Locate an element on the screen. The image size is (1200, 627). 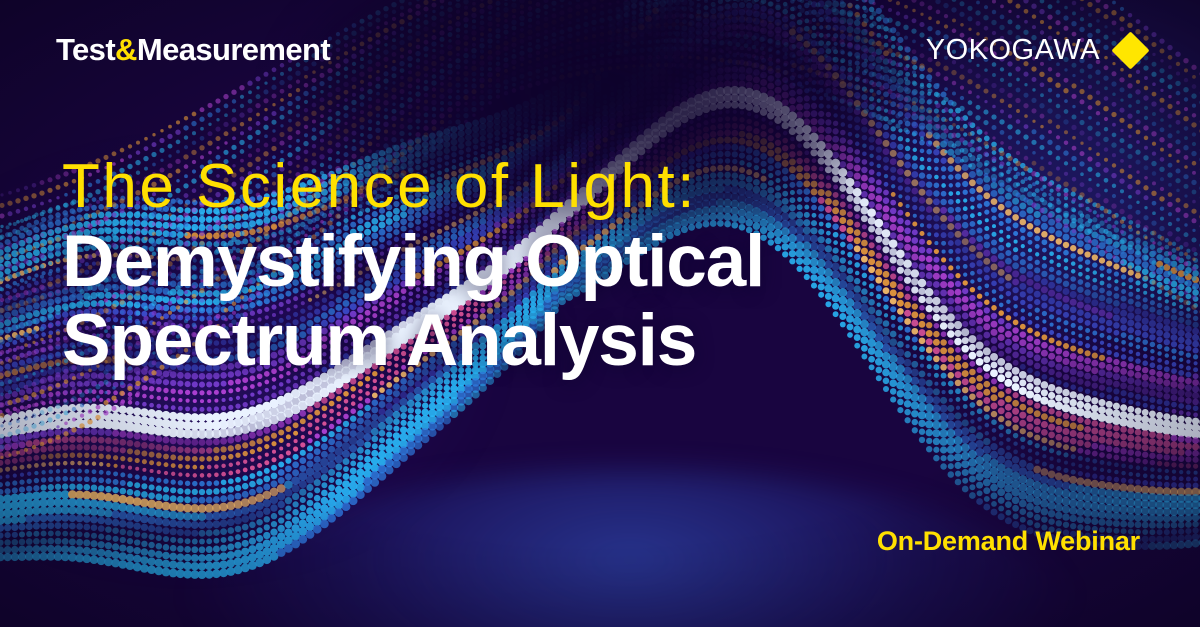
diamond-icon is located at coordinates (1130, 50).